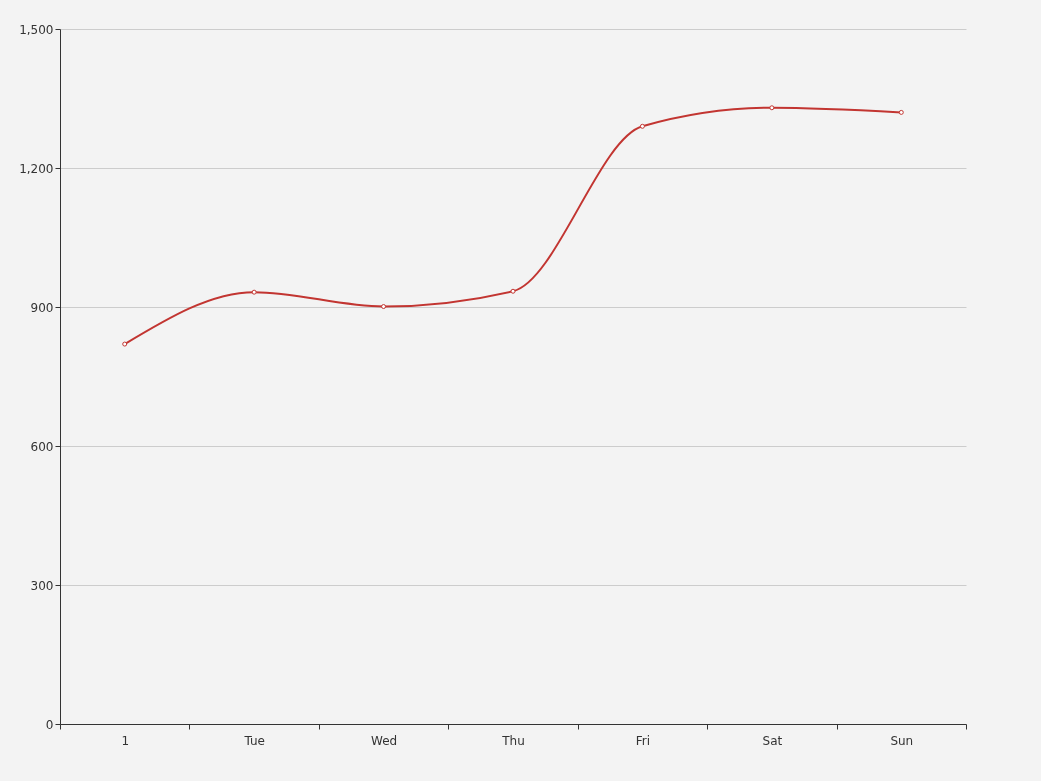 This screenshot has height=781, width=1041. I want to click on y-tick-label: 1,500, so click(36, 29).